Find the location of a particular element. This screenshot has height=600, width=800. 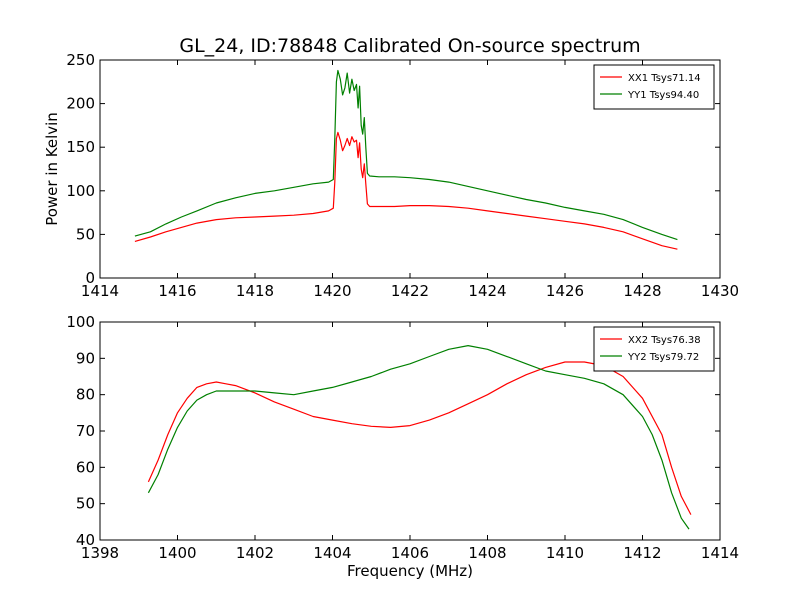

x-tick-label: 1430 is located at coordinates (720, 291).